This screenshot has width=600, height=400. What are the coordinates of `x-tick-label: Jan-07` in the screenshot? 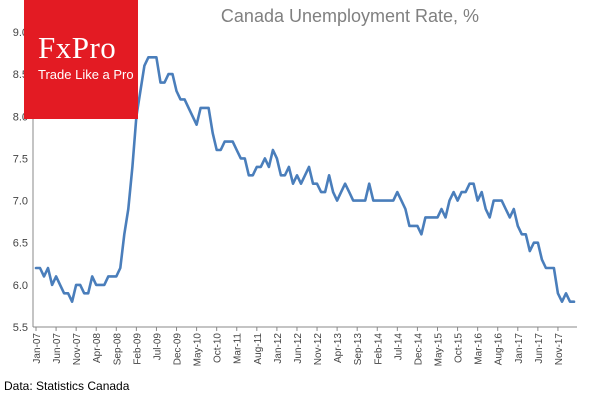 It's located at (37, 348).